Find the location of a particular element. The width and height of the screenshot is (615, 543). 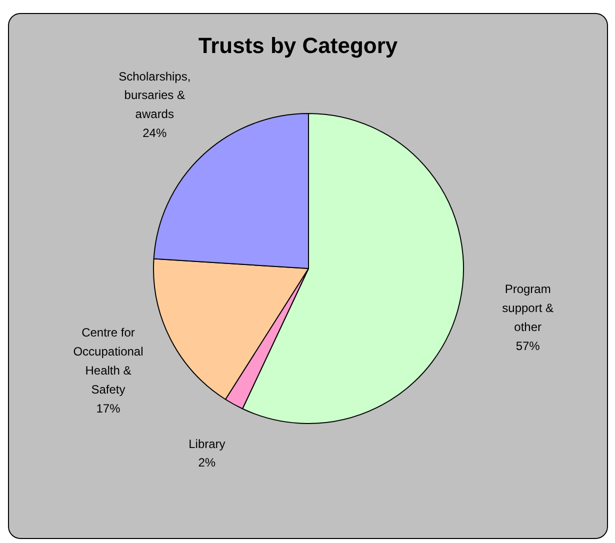

data-label: 24% is located at coordinates (154, 133).